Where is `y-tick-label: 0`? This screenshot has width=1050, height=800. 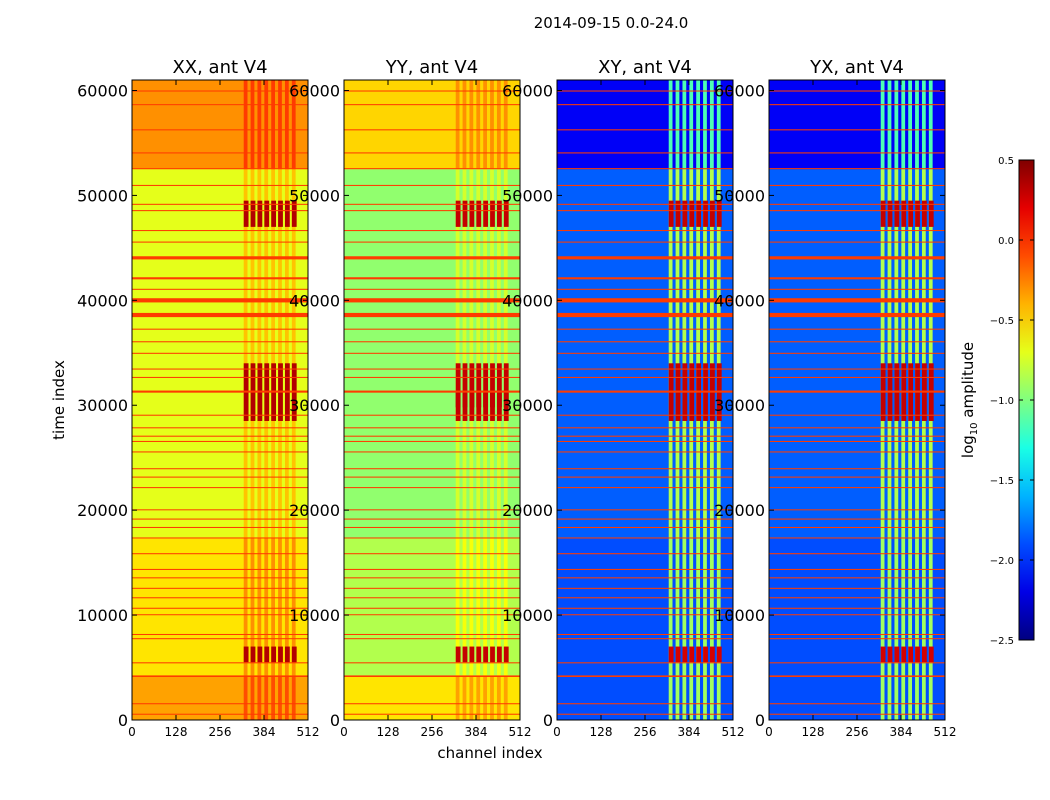
y-tick-label: 0 is located at coordinates (548, 720).